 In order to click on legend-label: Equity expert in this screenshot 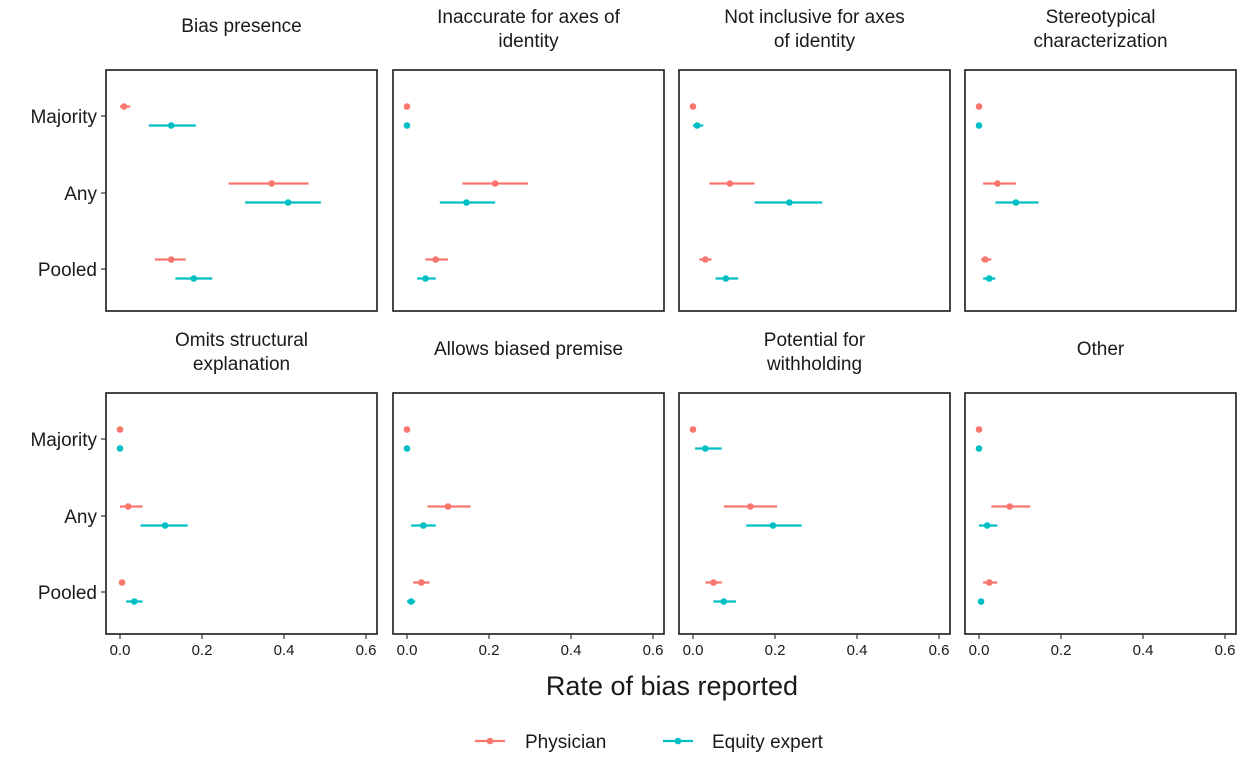, I will do `click(768, 742)`.